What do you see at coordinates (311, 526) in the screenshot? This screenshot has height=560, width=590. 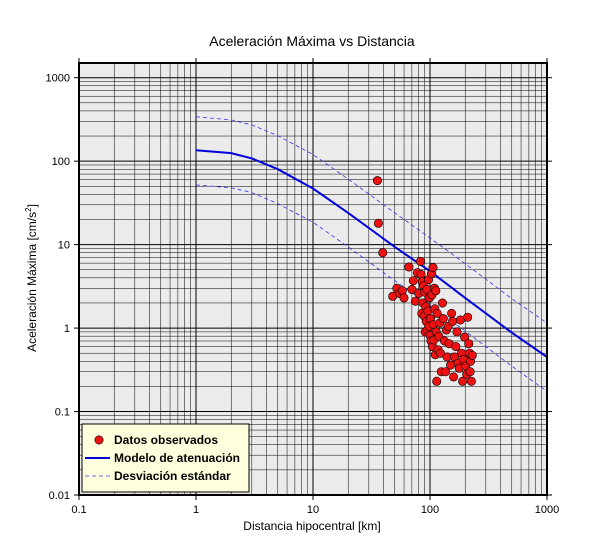 I see `x-axis-label: Distancia hipocentral [km]` at bounding box center [311, 526].